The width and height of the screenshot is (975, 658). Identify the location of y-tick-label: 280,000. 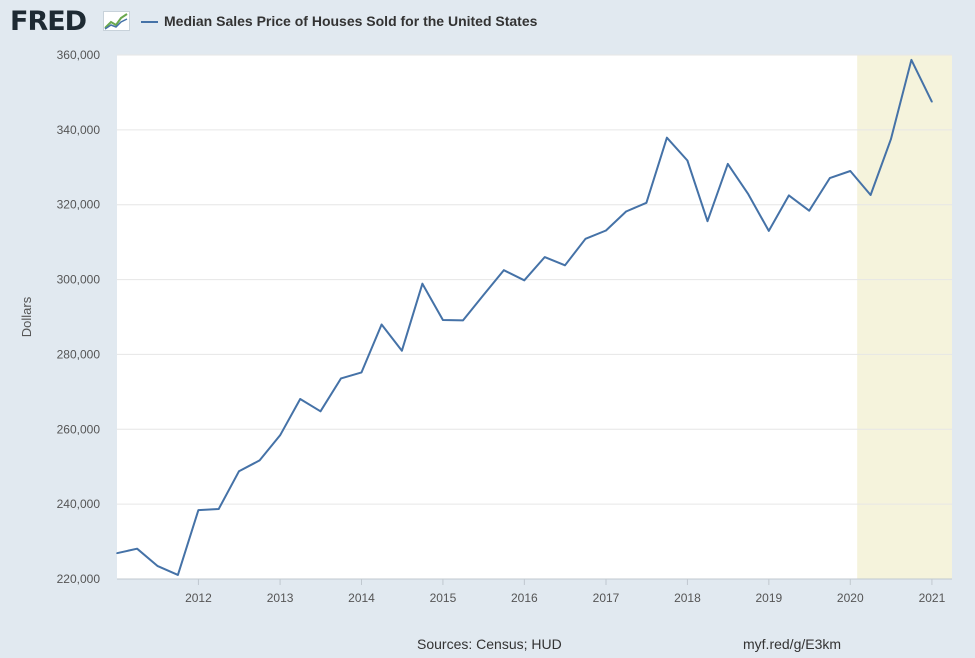
(79, 354).